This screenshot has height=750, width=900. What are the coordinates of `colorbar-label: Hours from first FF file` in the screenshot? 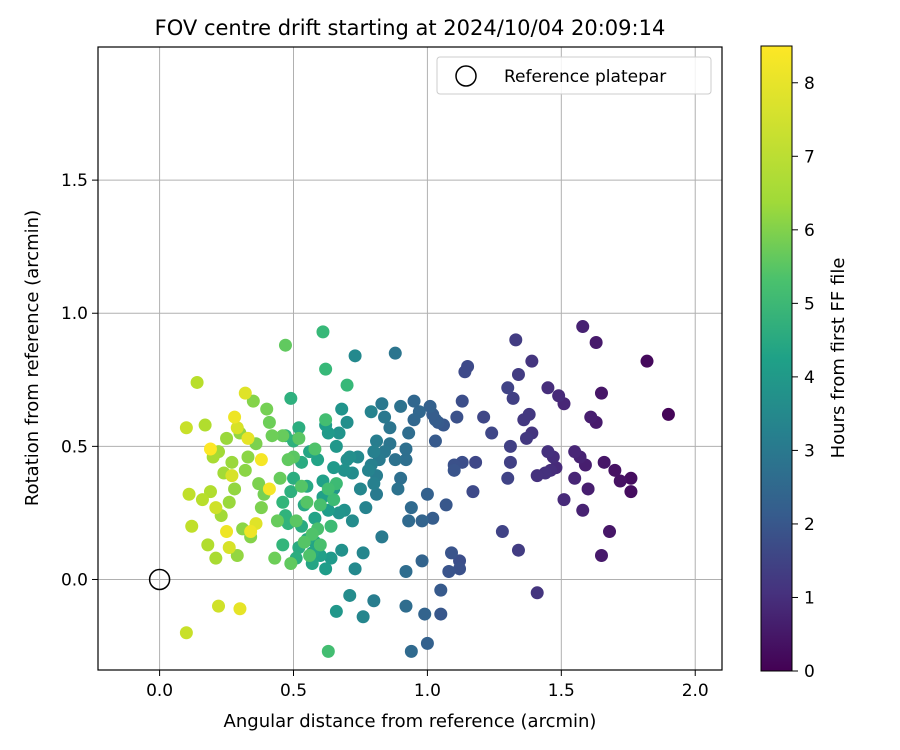 It's located at (838, 358).